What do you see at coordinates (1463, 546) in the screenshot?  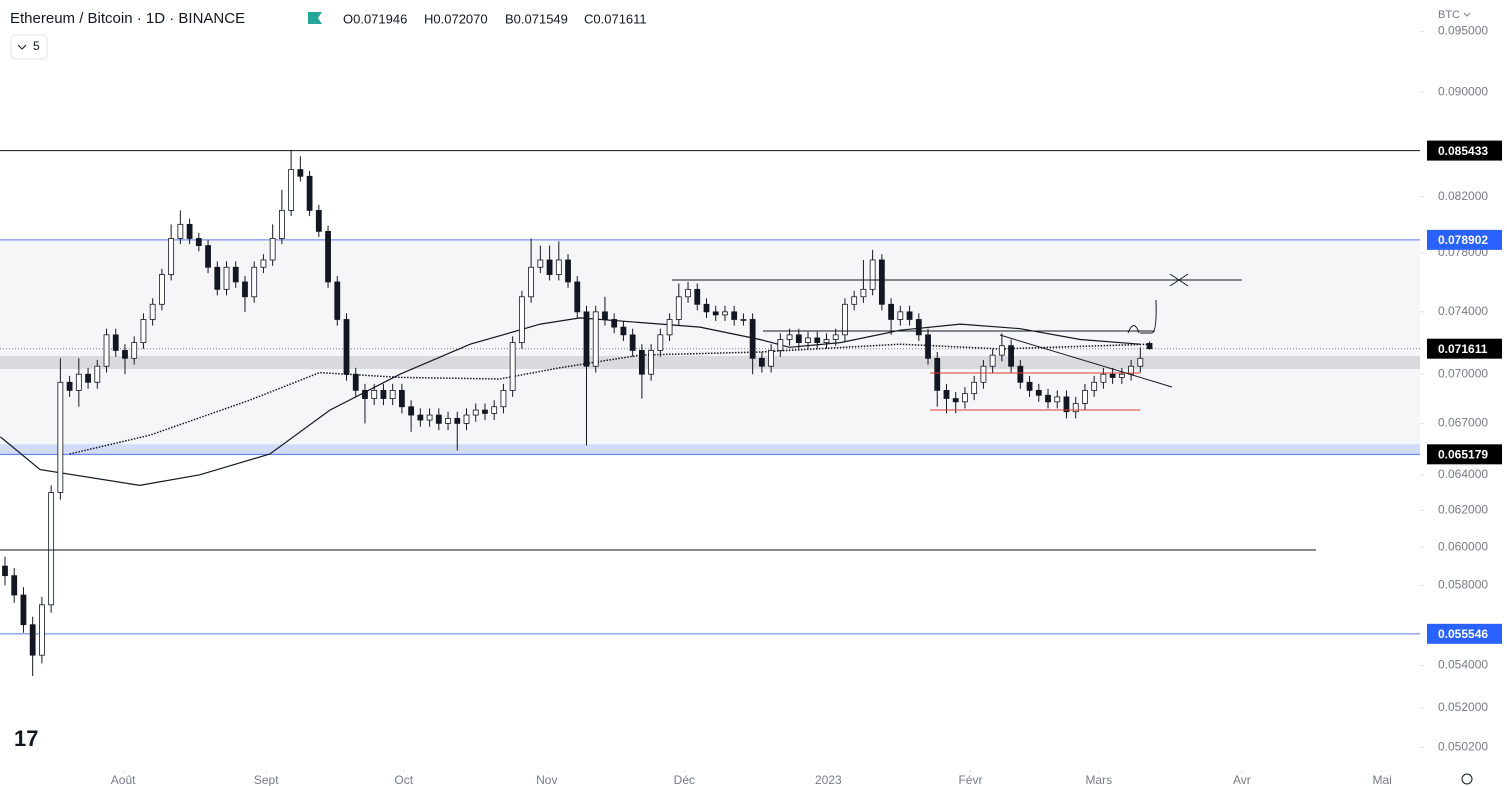 I see `y-tick-label: 0.060000` at bounding box center [1463, 546].